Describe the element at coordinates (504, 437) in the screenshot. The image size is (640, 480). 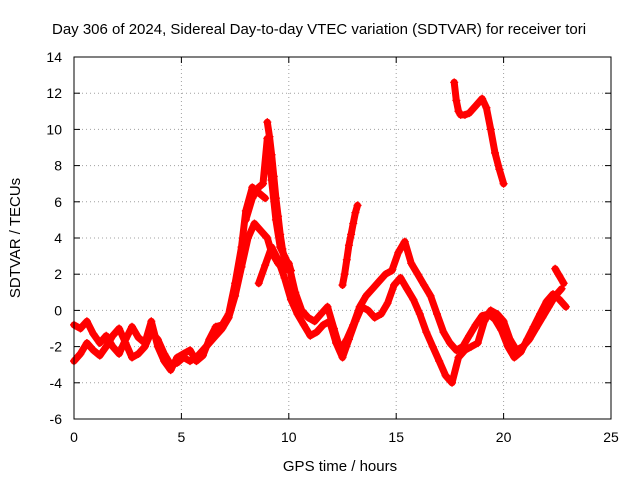
I see `x-tick-label: 20` at that location.